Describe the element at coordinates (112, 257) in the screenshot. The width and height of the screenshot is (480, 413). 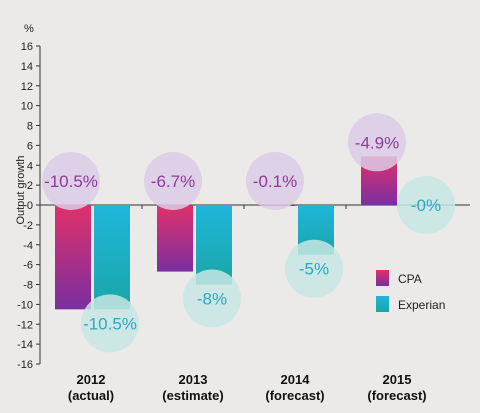
I see `bar-experian` at that location.